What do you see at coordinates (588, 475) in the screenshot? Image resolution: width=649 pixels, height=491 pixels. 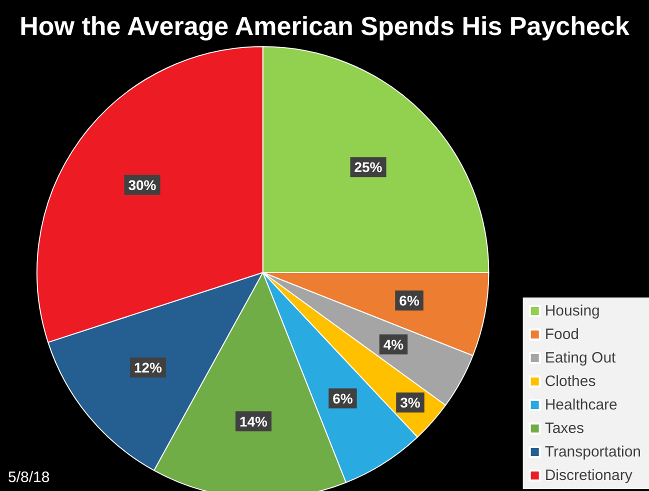 I see `legend-label: Discretionary` at bounding box center [588, 475].